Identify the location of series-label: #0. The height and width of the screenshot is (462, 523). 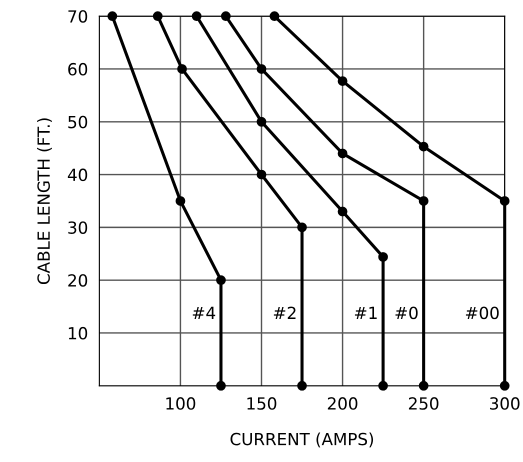
(406, 313).